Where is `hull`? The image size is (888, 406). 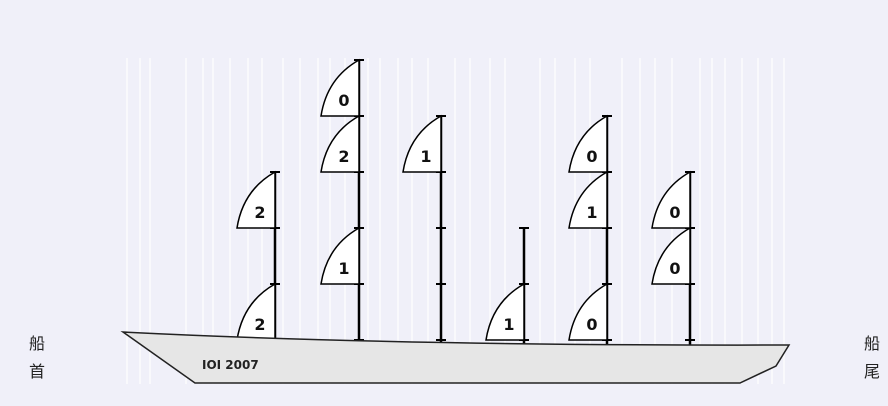
hull is located at coordinates (455, 357).